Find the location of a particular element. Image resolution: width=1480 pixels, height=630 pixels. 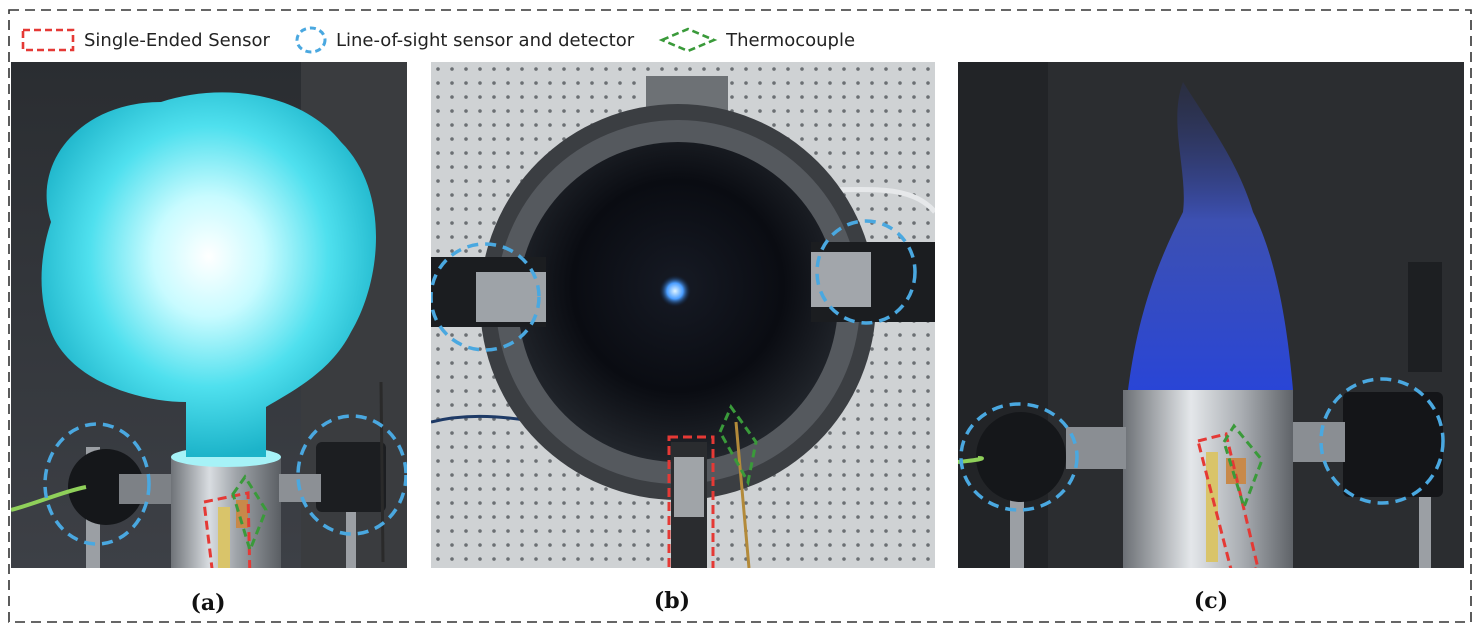

caption-a: (a) is located at coordinates (208, 603).